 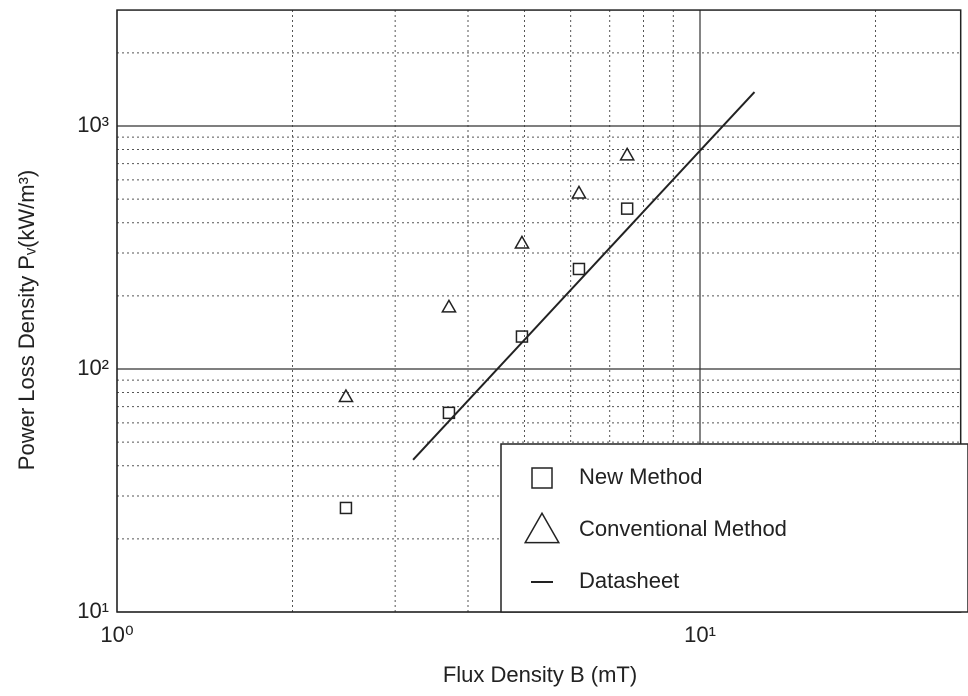 I want to click on x-tick-label: 10¹, so click(x=700, y=634).